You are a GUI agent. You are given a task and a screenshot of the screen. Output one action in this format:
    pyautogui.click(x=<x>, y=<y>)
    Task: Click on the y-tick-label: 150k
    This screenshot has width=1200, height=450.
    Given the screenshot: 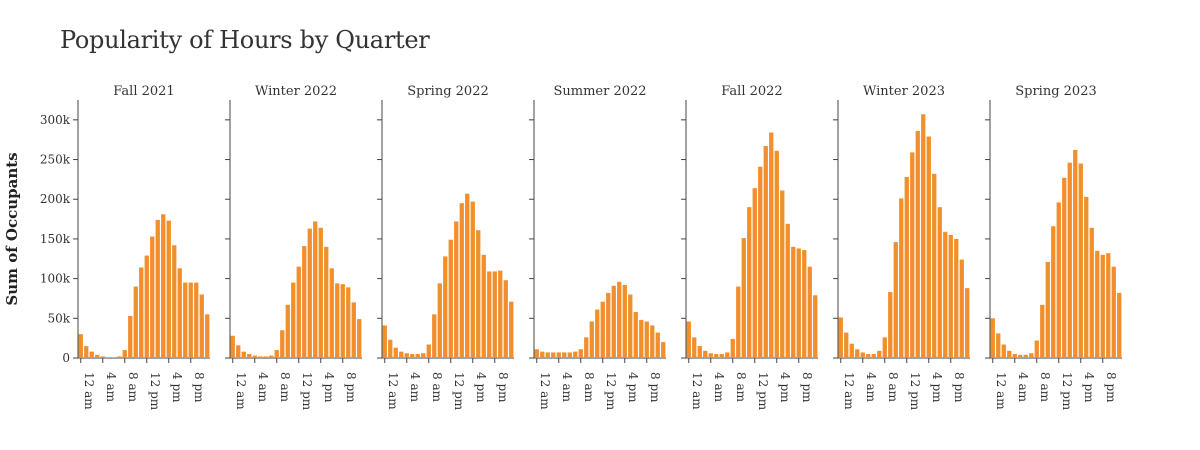 What is the action you would take?
    pyautogui.click(x=55, y=239)
    